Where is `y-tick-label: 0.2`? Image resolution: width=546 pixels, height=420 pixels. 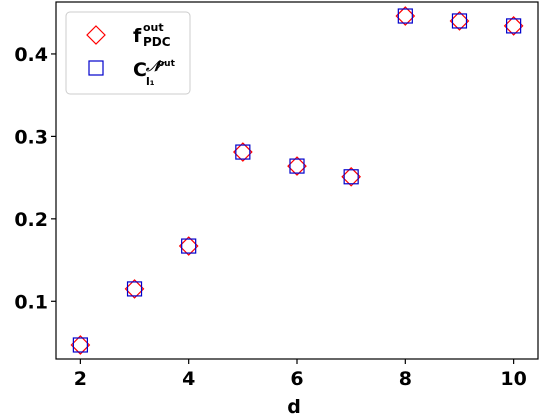 y-tick-label: 0.2 is located at coordinates (31, 220).